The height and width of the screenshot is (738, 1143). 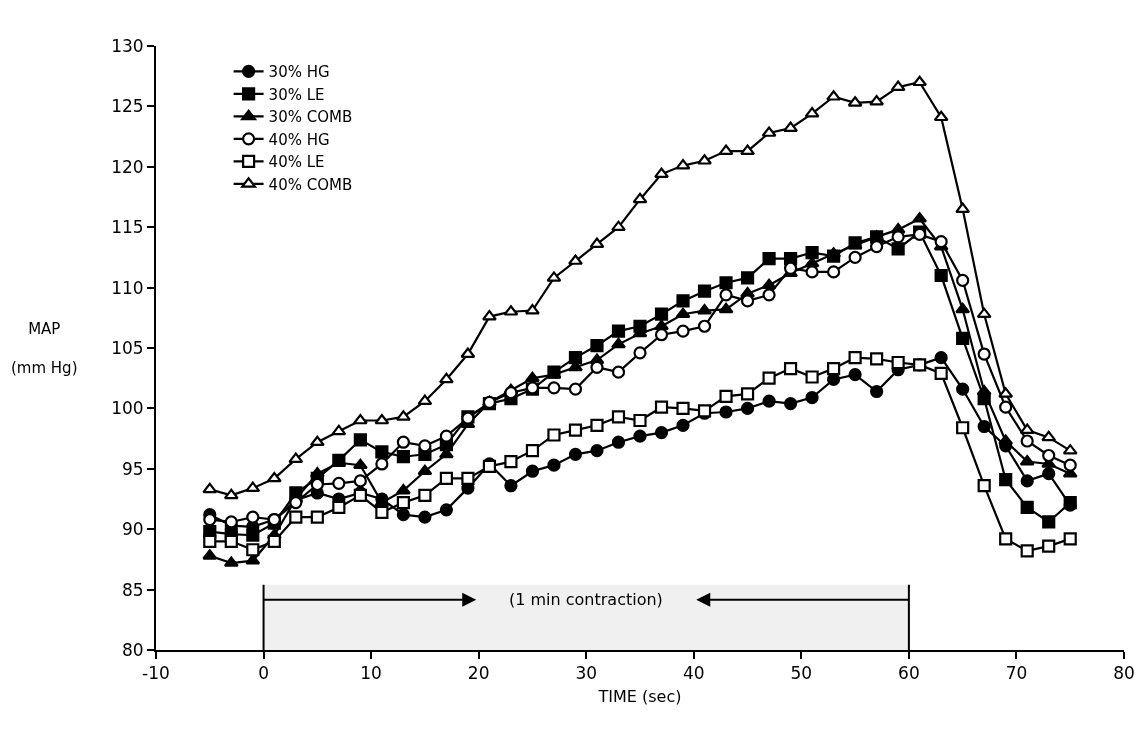 I want to click on x-tick-label: 20, so click(x=478, y=673).